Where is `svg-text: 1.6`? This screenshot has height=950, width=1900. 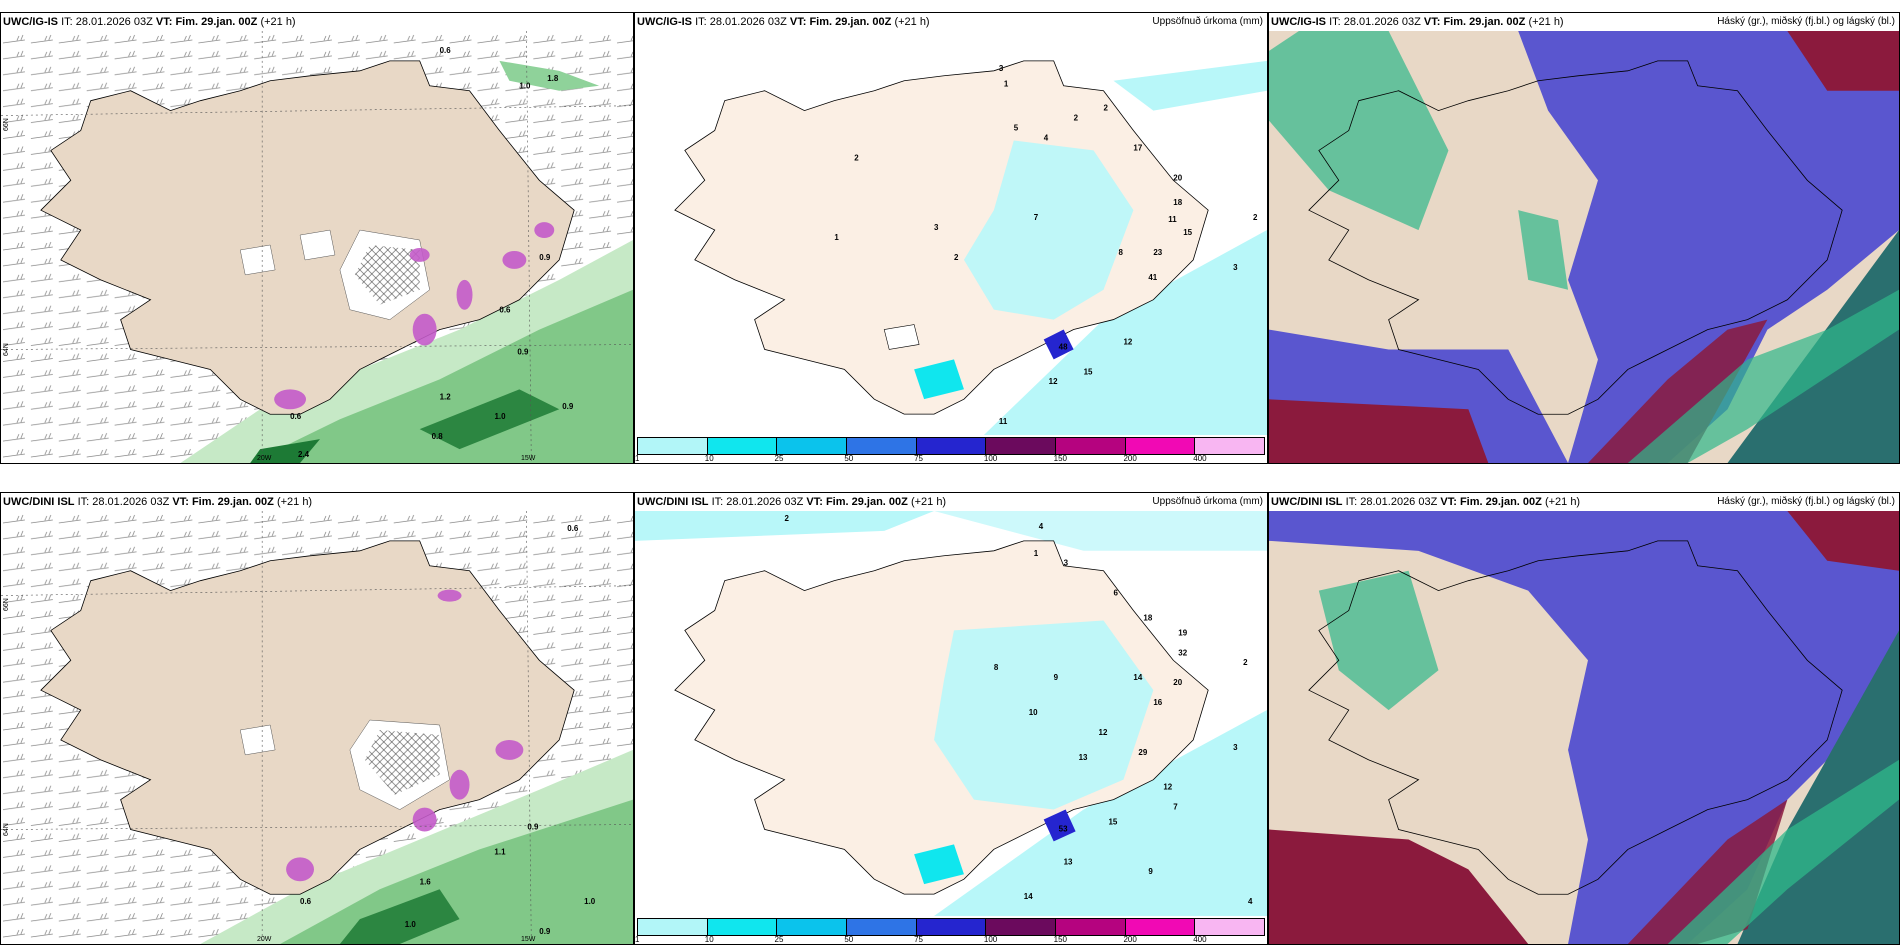
svg-text: 1.6 is located at coordinates (426, 881).